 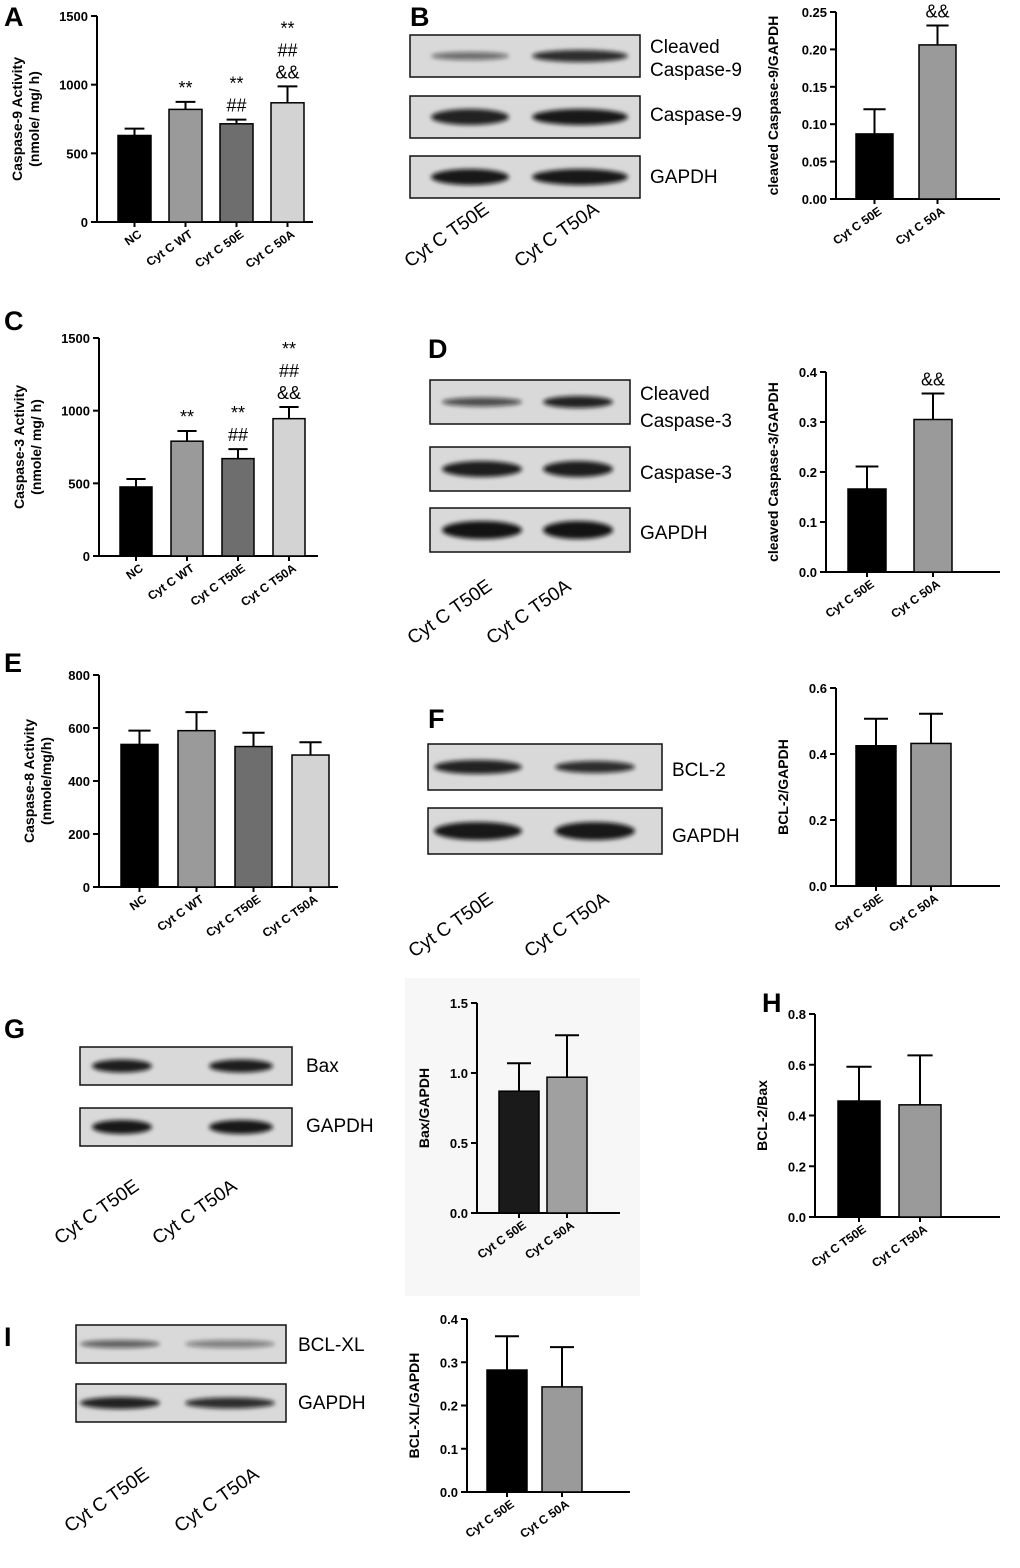 What do you see at coordinates (17, 119) in the screenshot?
I see `y-axis-label: Caspase-9 Activity` at bounding box center [17, 119].